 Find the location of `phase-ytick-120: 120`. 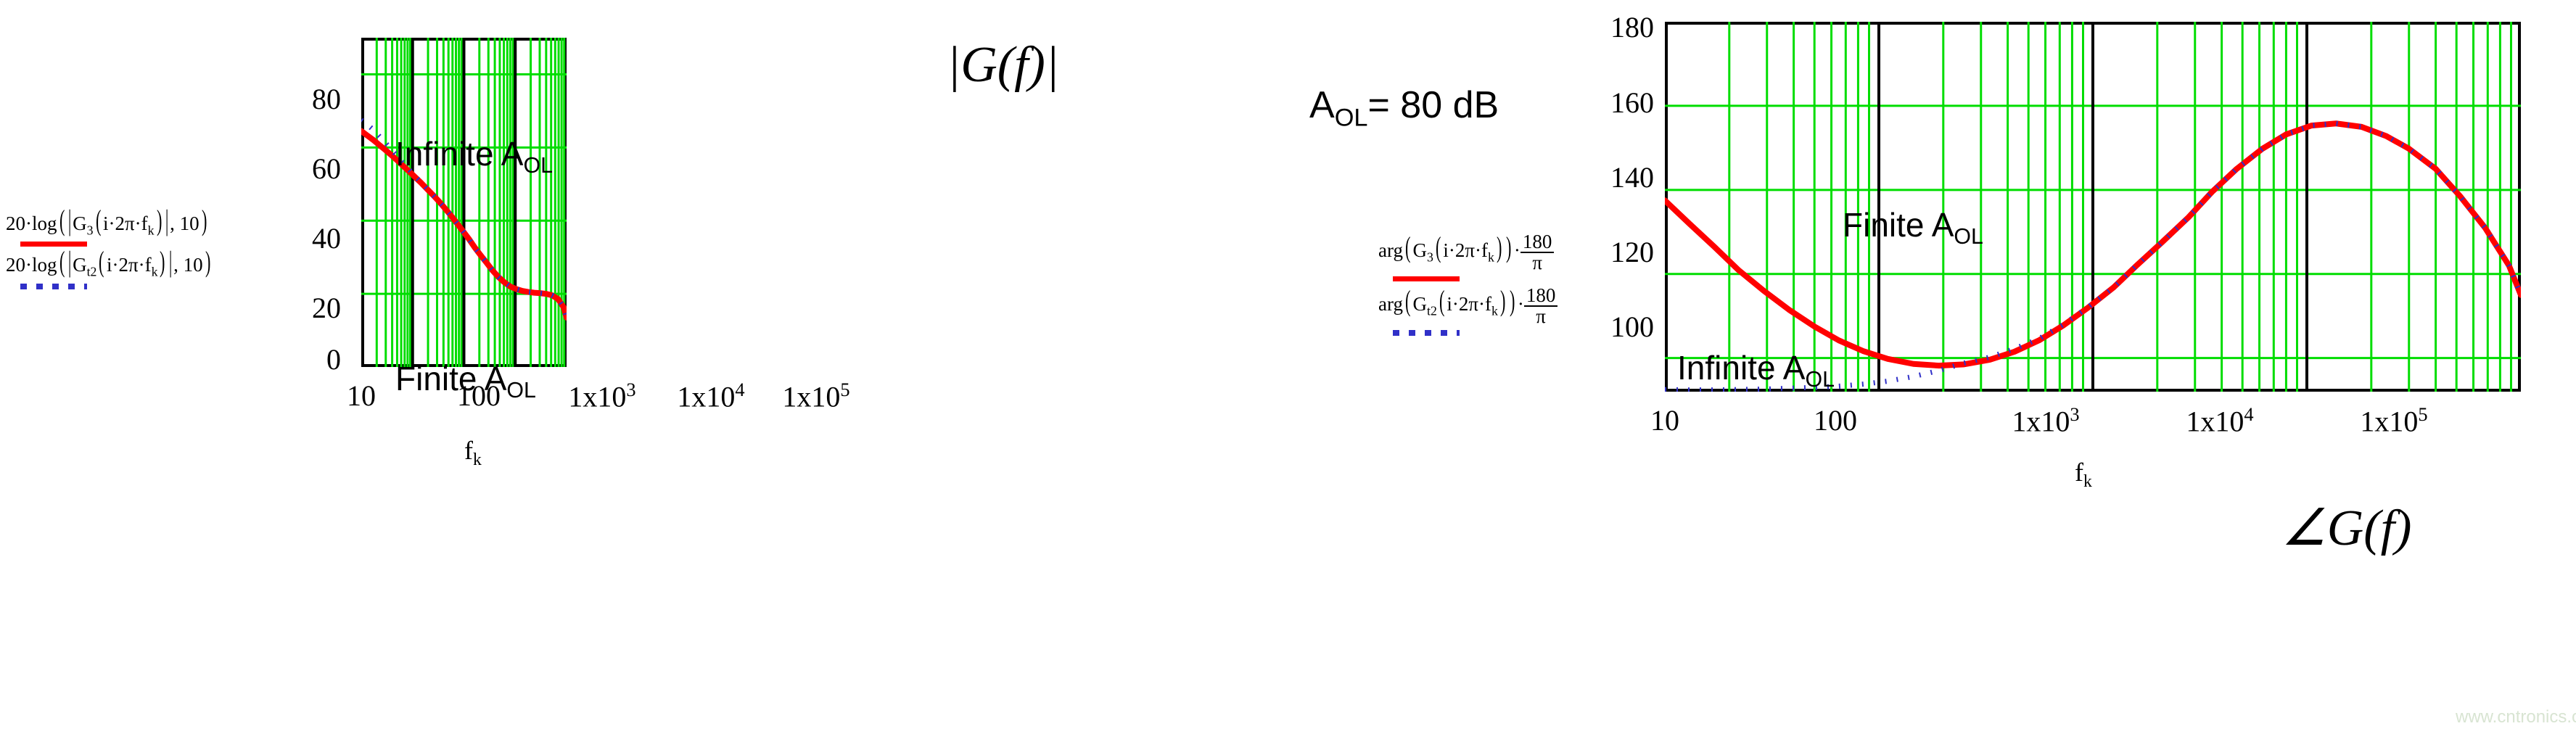

phase-ytick-120: 120 is located at coordinates (1632, 252).